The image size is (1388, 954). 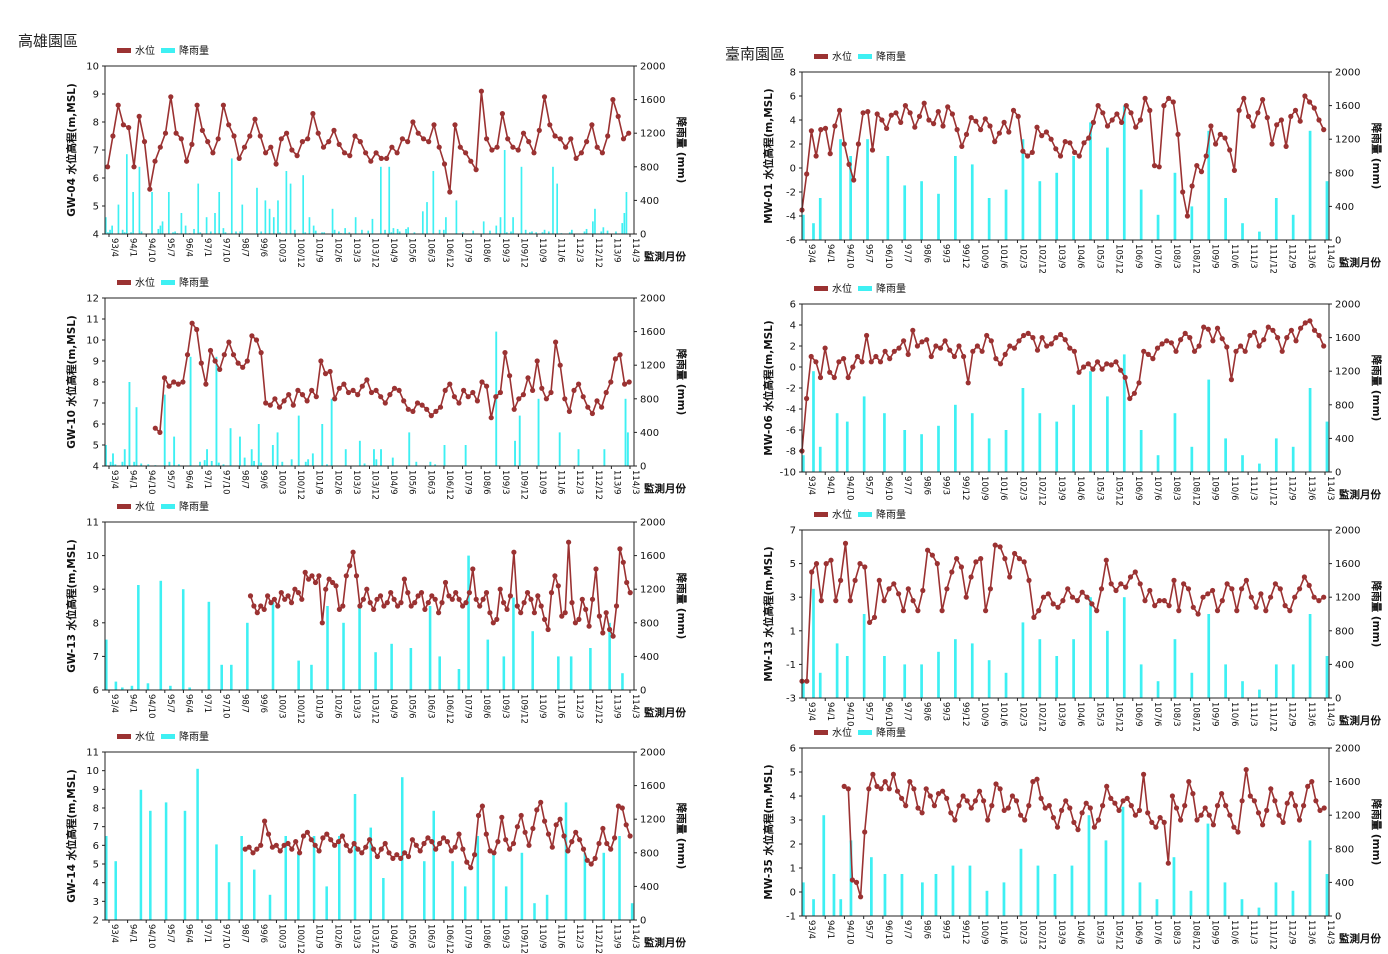 What do you see at coordinates (1311, 714) in the screenshot?
I see `x-tick-label: 113/6` at bounding box center [1311, 714].